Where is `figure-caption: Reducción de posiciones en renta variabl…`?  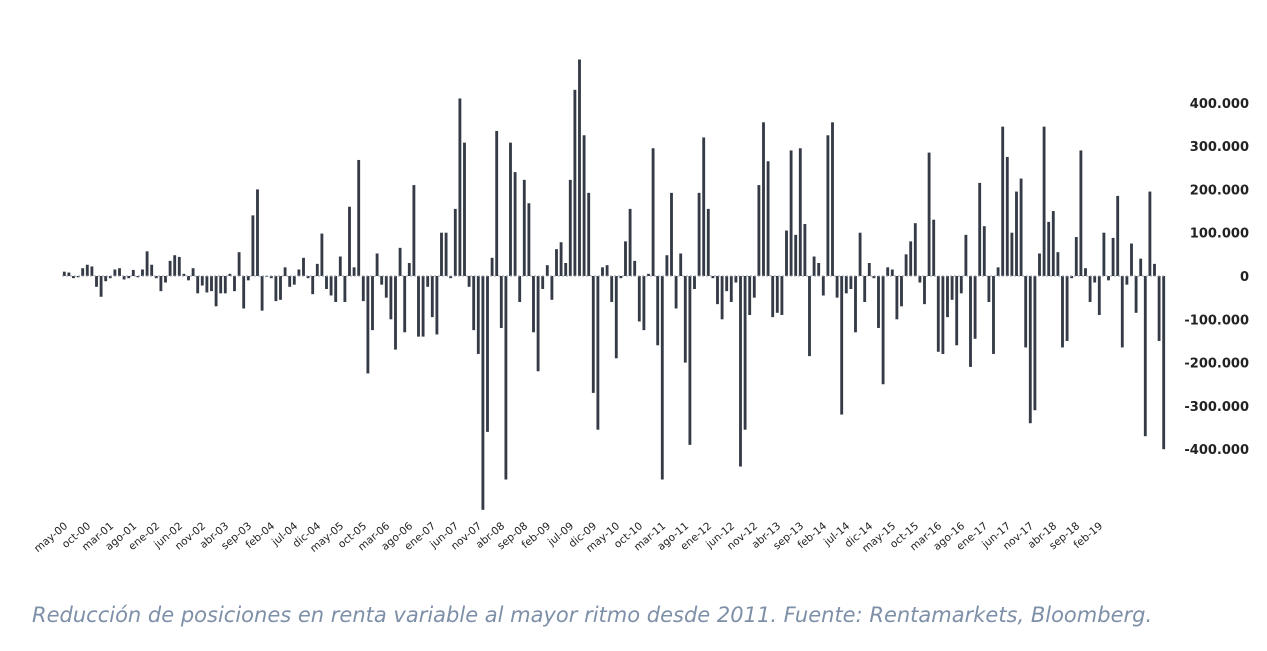 figure-caption: Reducción de posiciones en renta variabl… is located at coordinates (592, 615).